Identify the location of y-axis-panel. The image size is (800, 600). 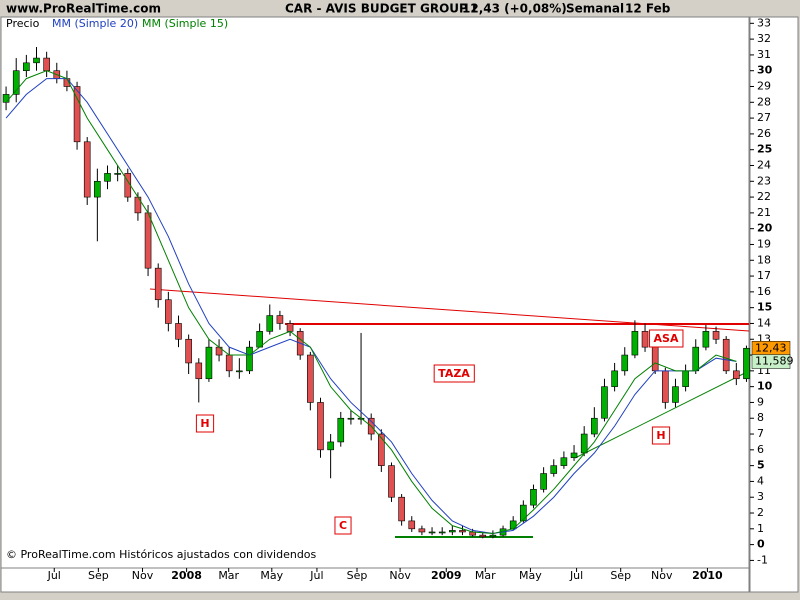
(774, 304).